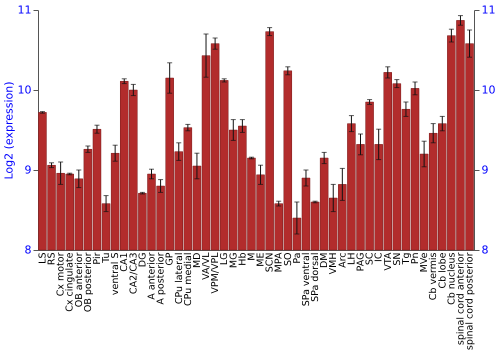 The height and width of the screenshot is (350, 500). Describe the element at coordinates (25, 90) in the screenshot. I see `y-tick-label: 10` at that location.